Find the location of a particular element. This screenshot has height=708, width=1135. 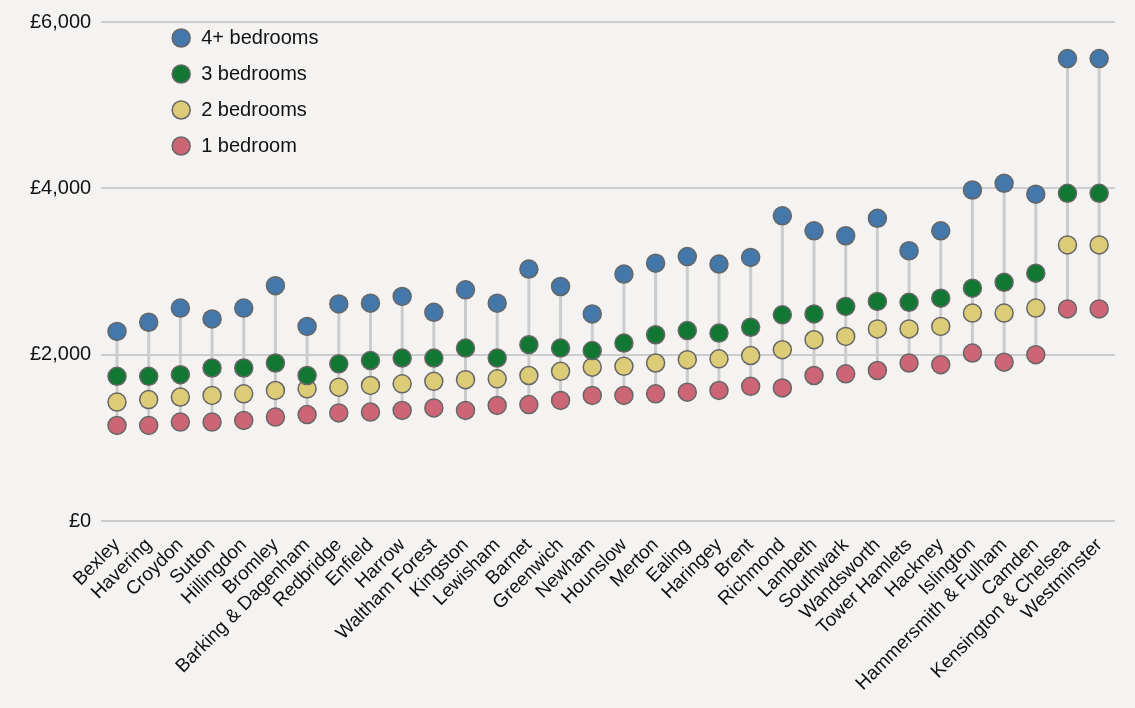

y-tick-label: £2,000 is located at coordinates (61, 353).